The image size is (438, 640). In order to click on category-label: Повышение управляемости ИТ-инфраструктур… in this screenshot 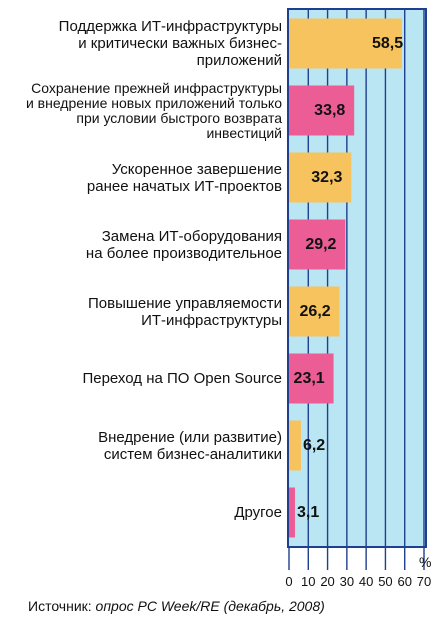, I will do `click(185, 311)`.